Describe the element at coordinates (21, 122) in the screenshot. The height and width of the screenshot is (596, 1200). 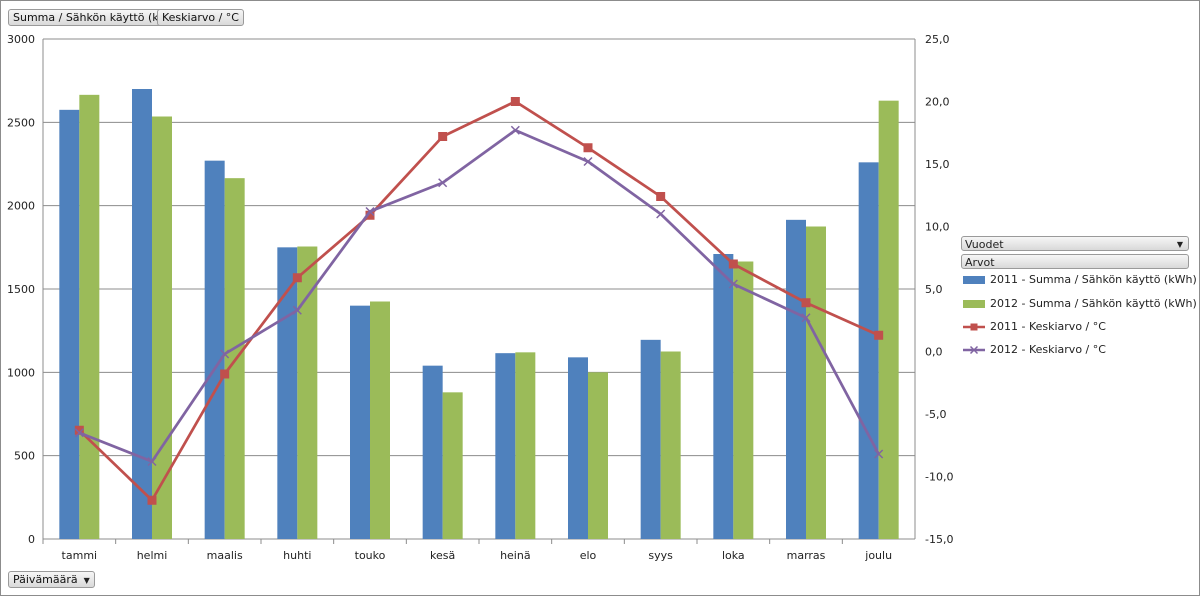
I see `y-left-tick-label: 2500` at that location.